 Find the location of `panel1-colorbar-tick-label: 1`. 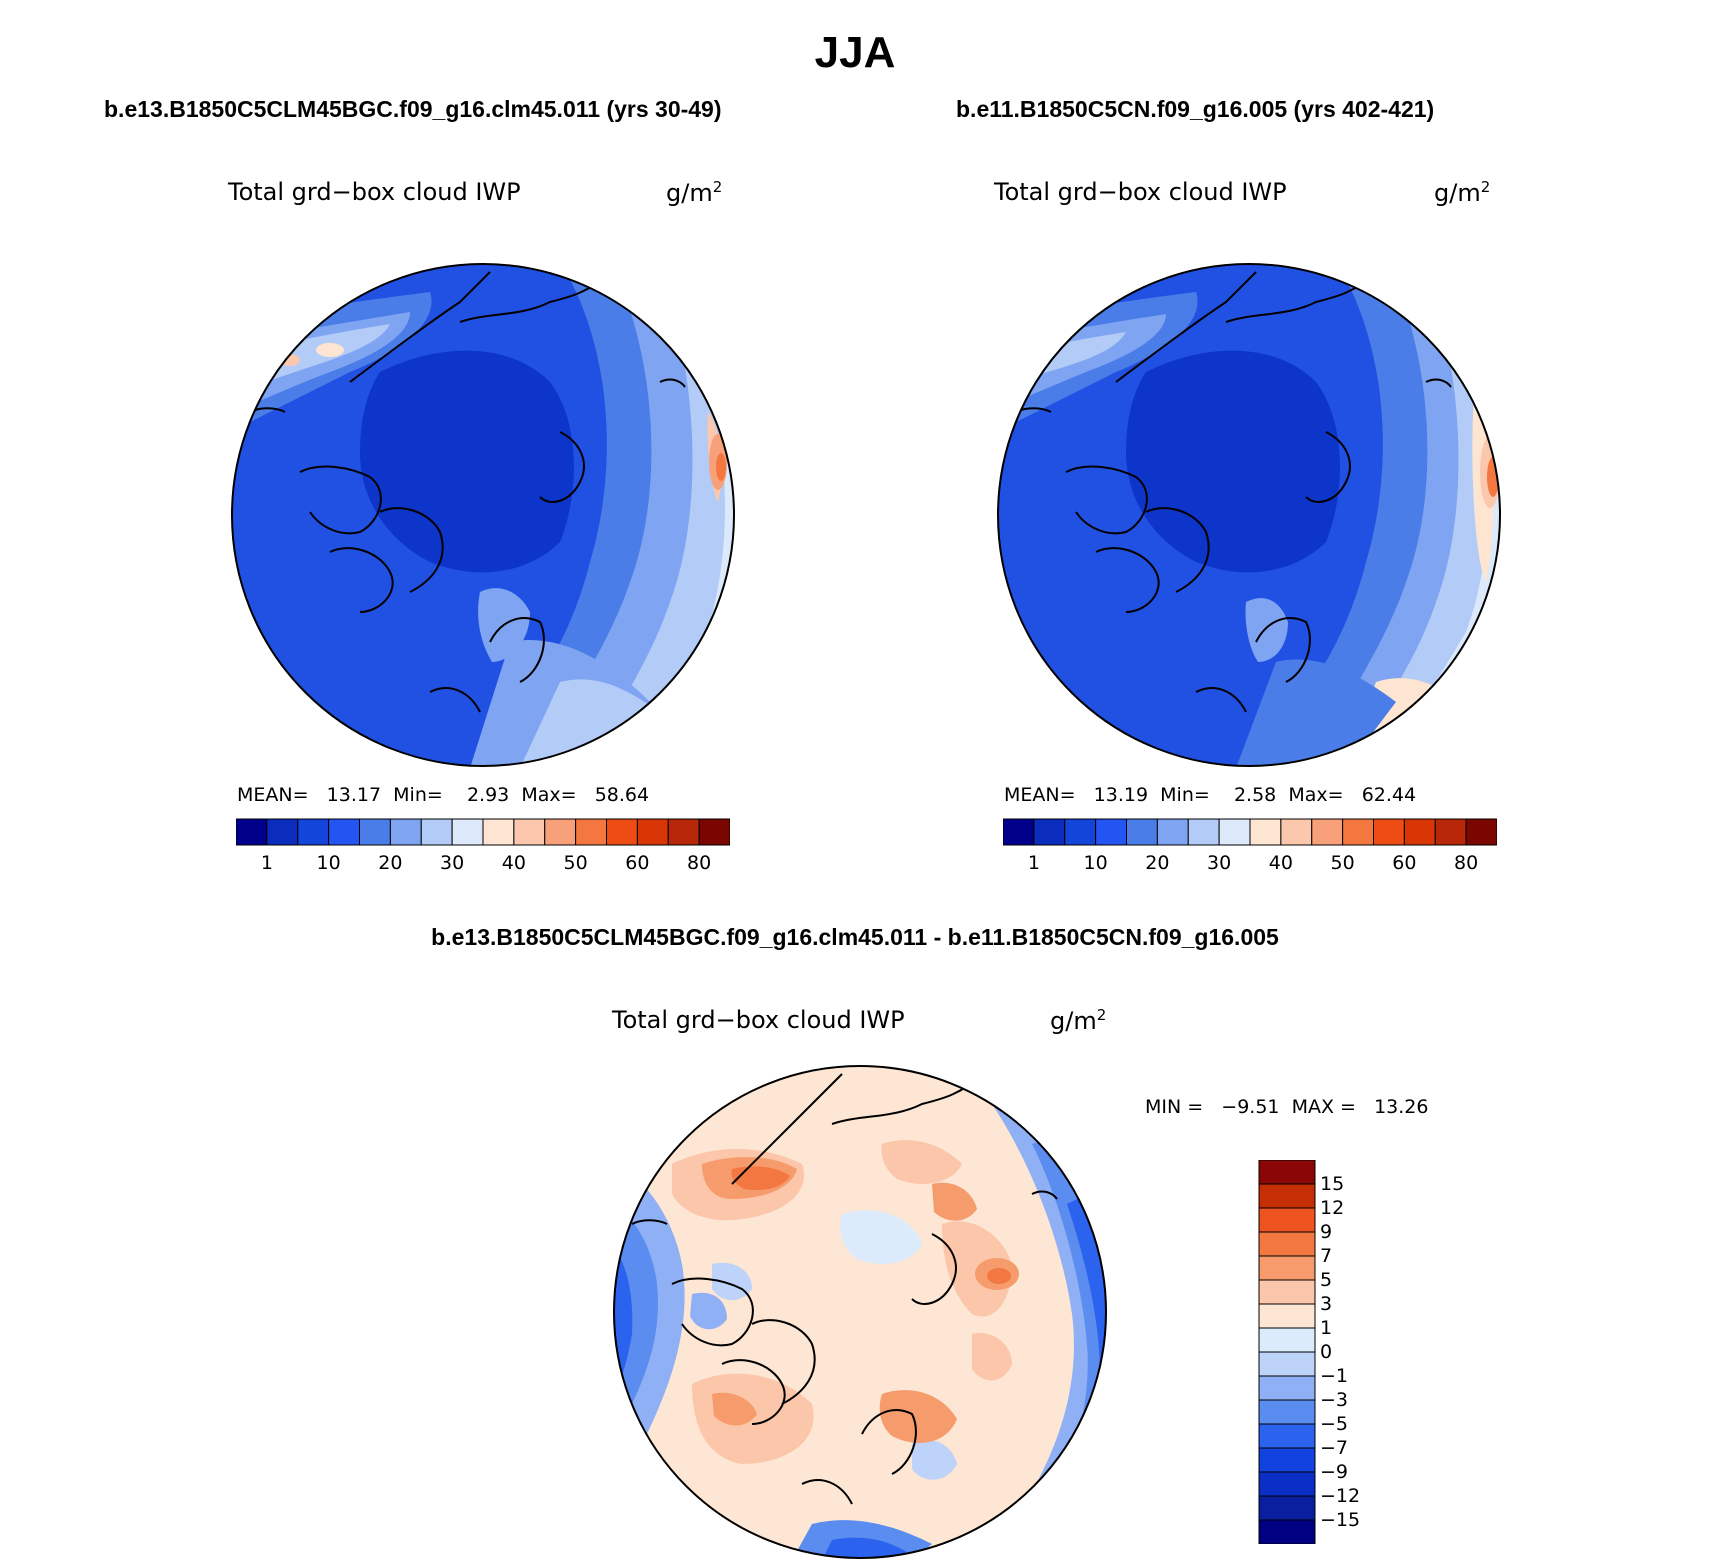

panel1-colorbar-tick-label: 1 is located at coordinates (266, 863).